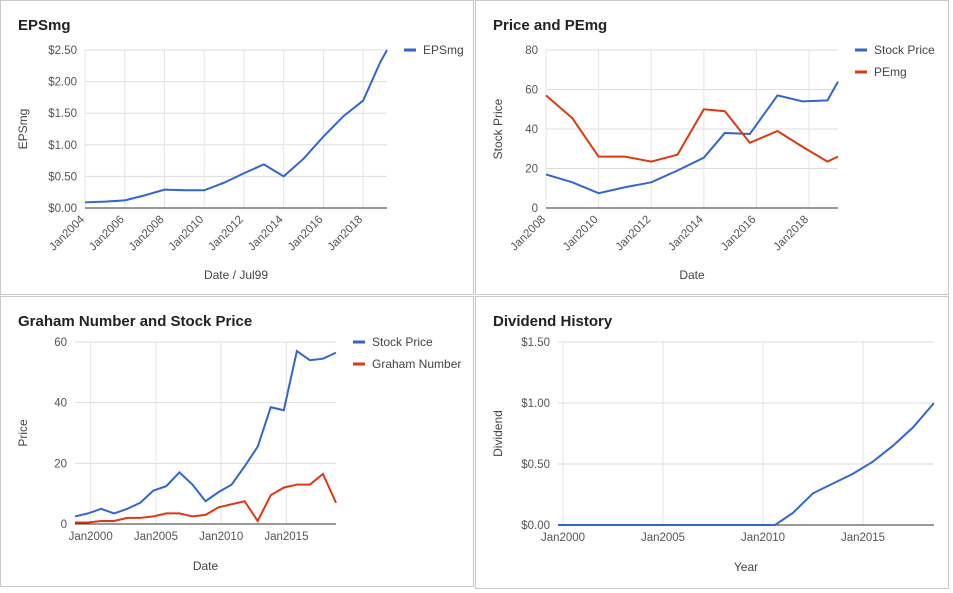  What do you see at coordinates (746, 567) in the screenshot?
I see `x-axis-label: Year` at bounding box center [746, 567].